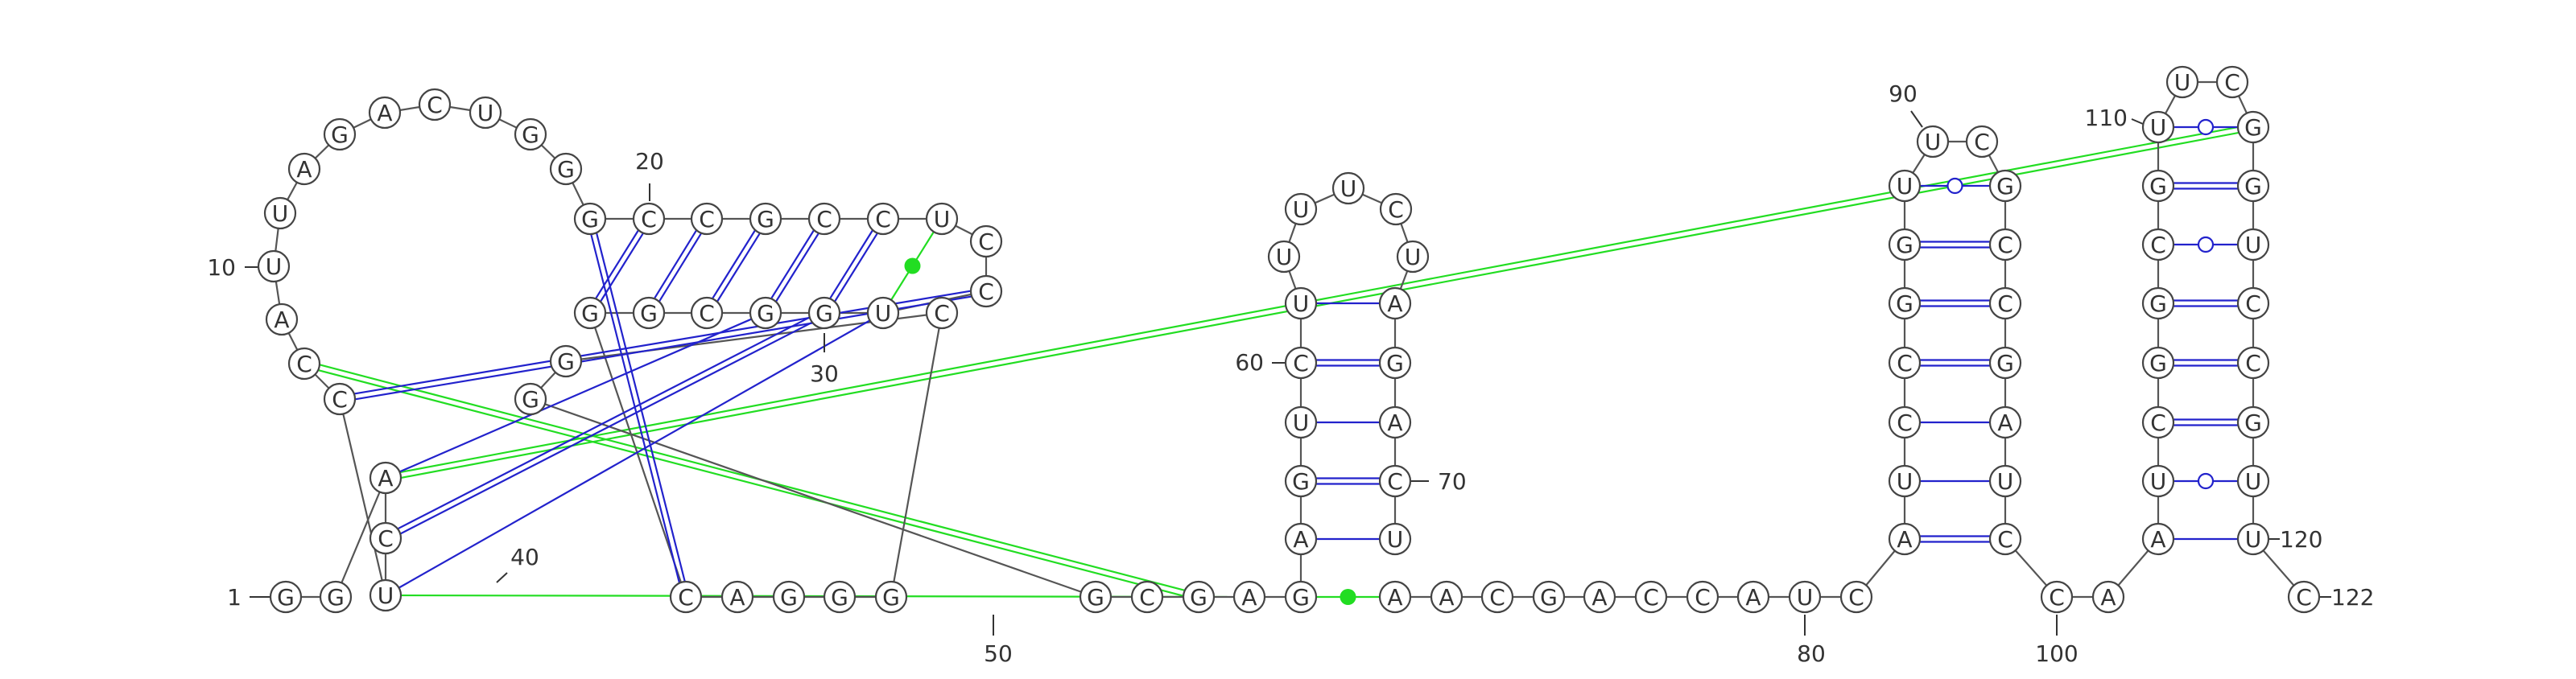 Image resolution: width=2576 pixels, height=679 pixels. What do you see at coordinates (789, 597) in the screenshot?
I see `nucleotide-35: G` at bounding box center [789, 597].